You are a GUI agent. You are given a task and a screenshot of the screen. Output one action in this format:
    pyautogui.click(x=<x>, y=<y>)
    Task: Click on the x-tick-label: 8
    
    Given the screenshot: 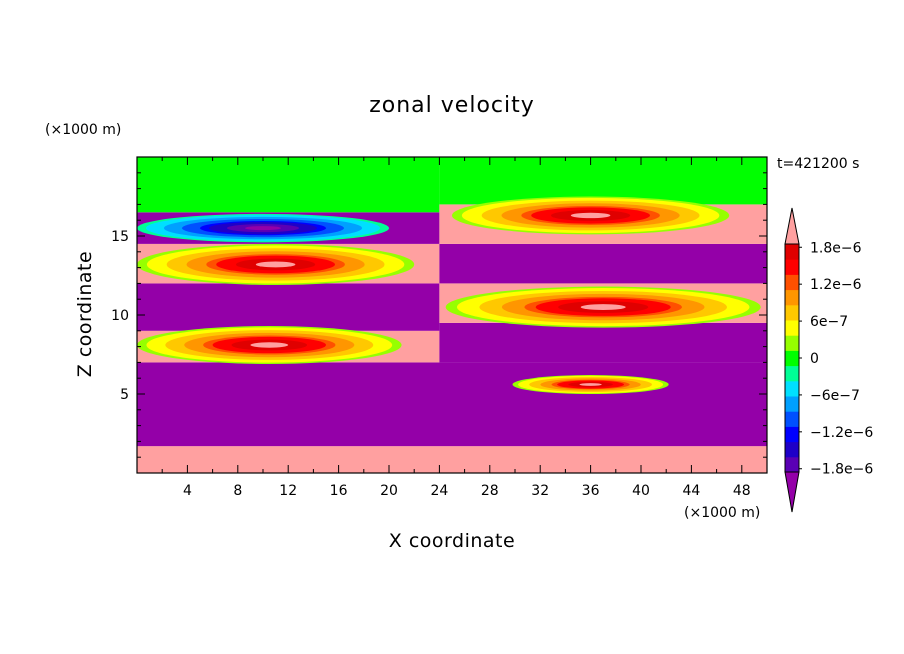 What is the action you would take?
    pyautogui.click(x=237, y=491)
    